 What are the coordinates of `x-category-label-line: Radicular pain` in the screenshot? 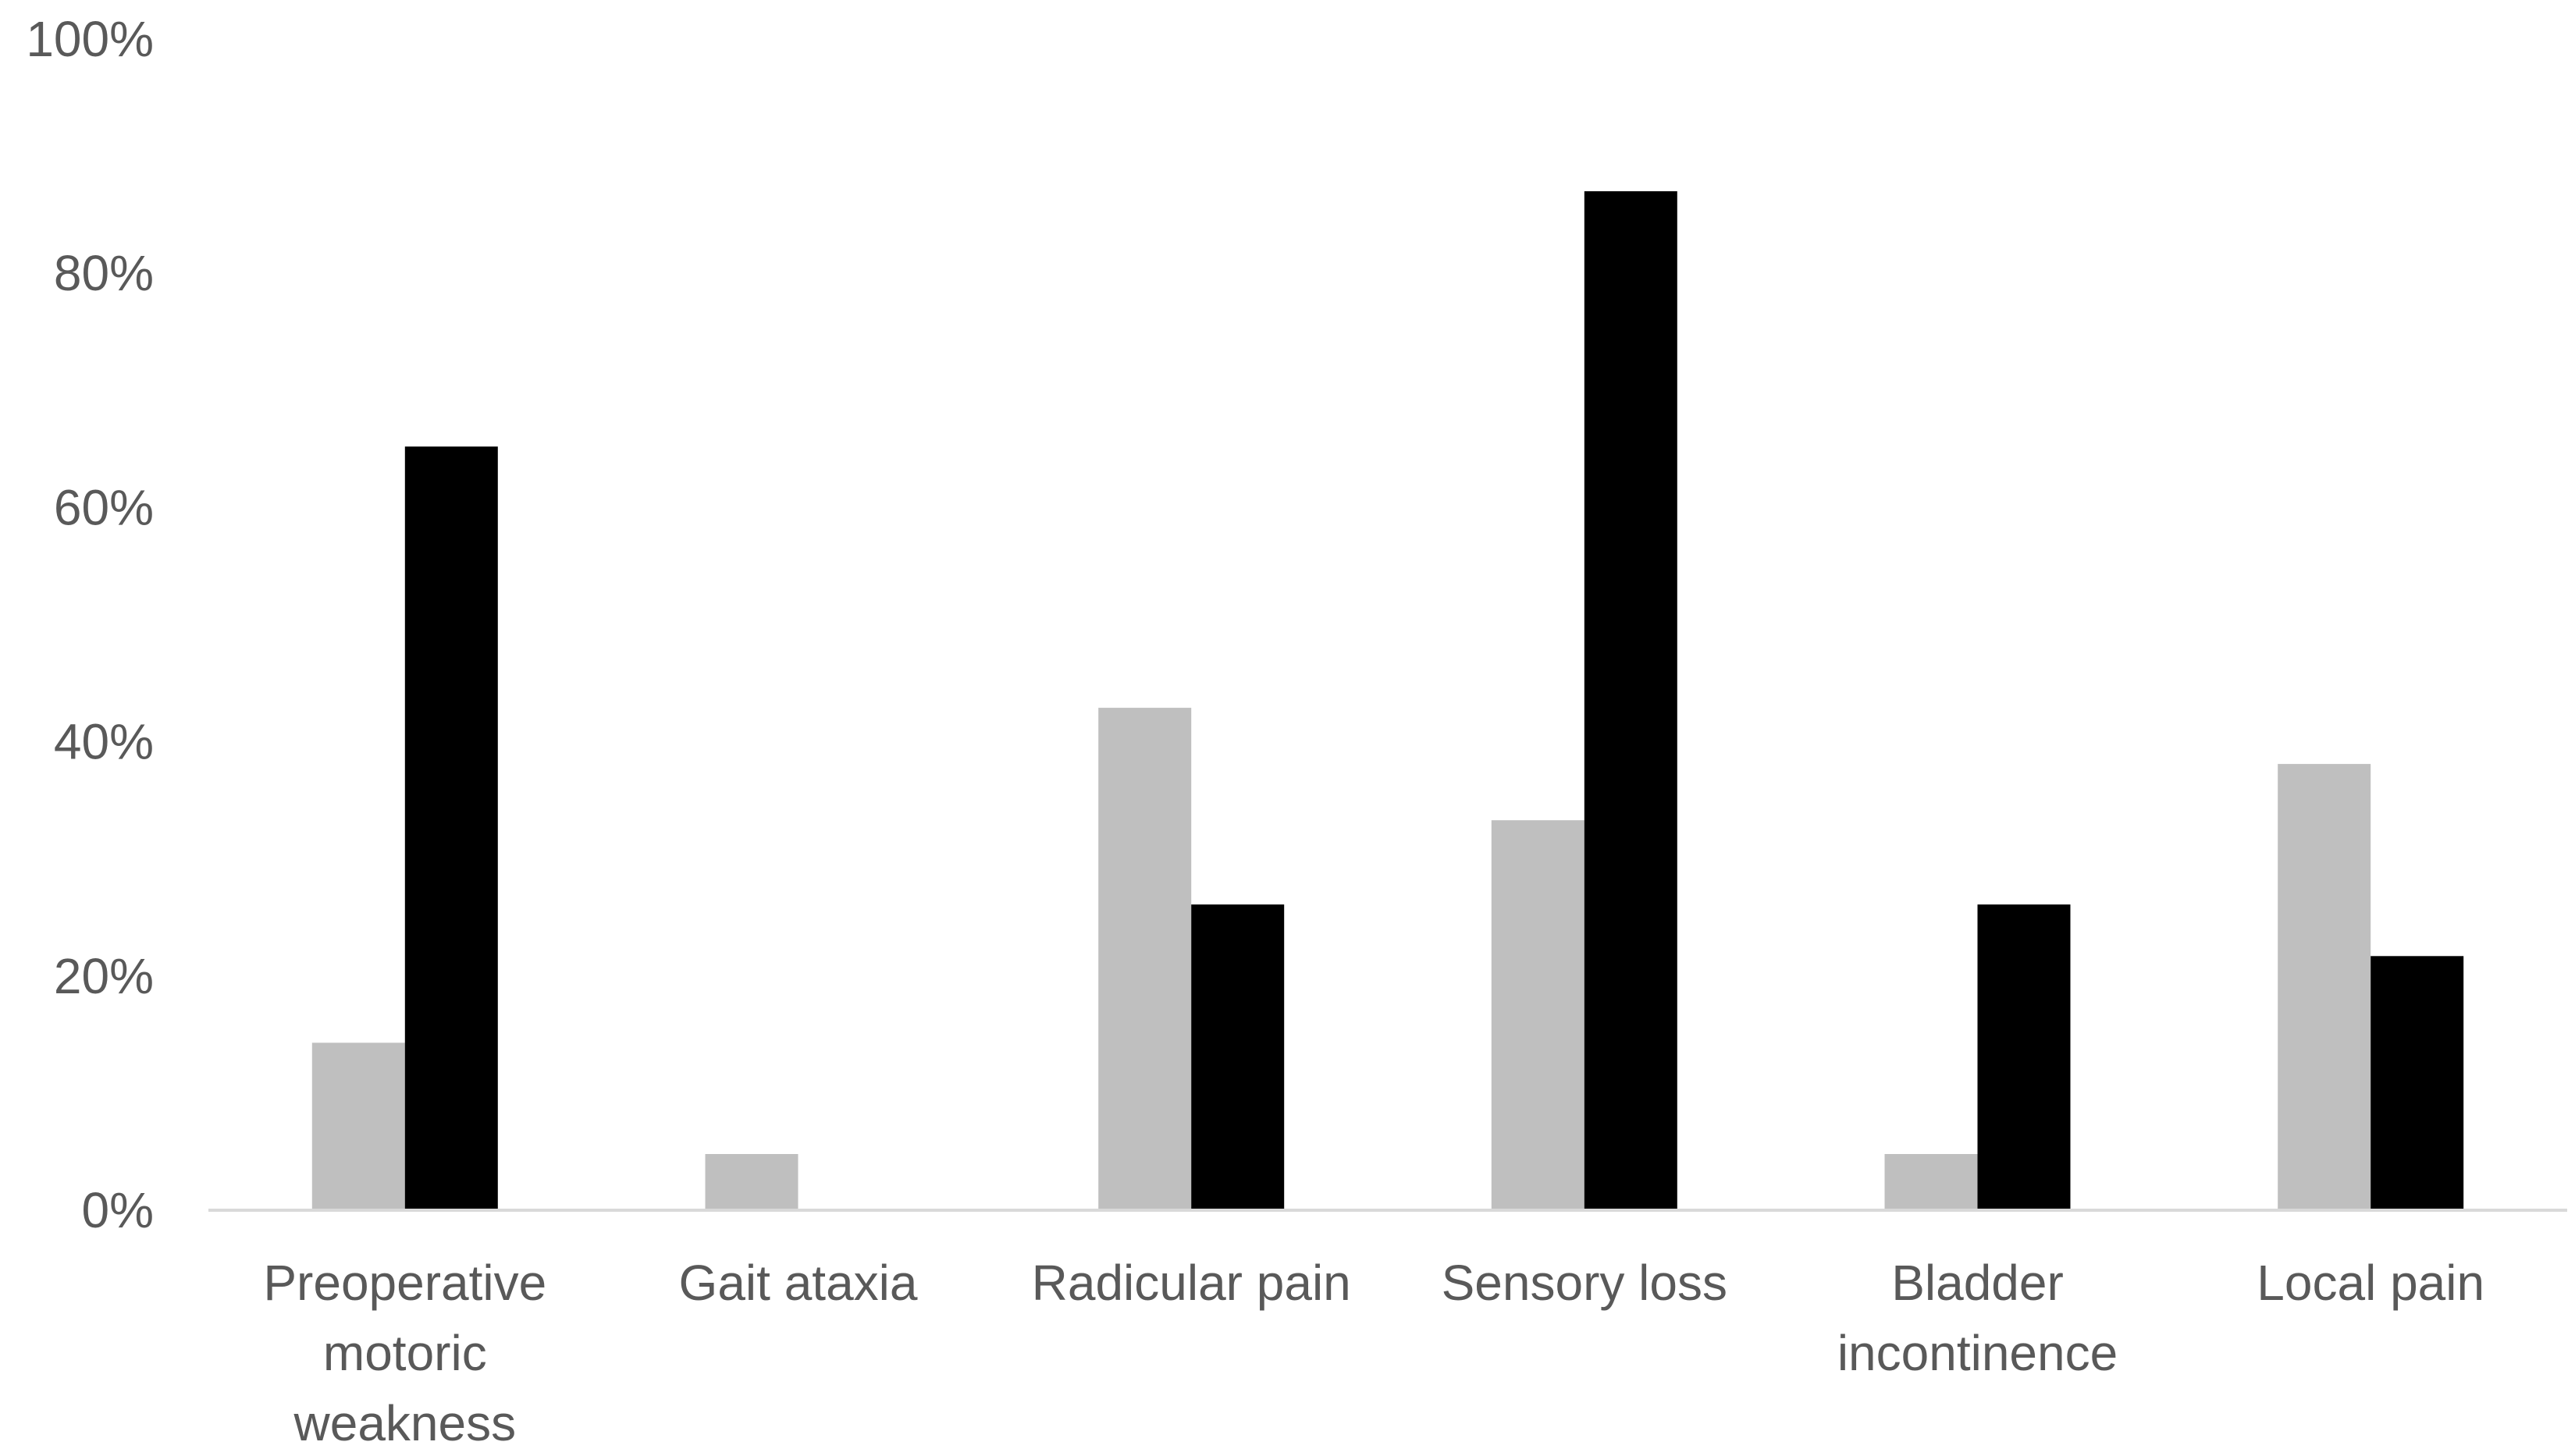 It's located at (1191, 1283).